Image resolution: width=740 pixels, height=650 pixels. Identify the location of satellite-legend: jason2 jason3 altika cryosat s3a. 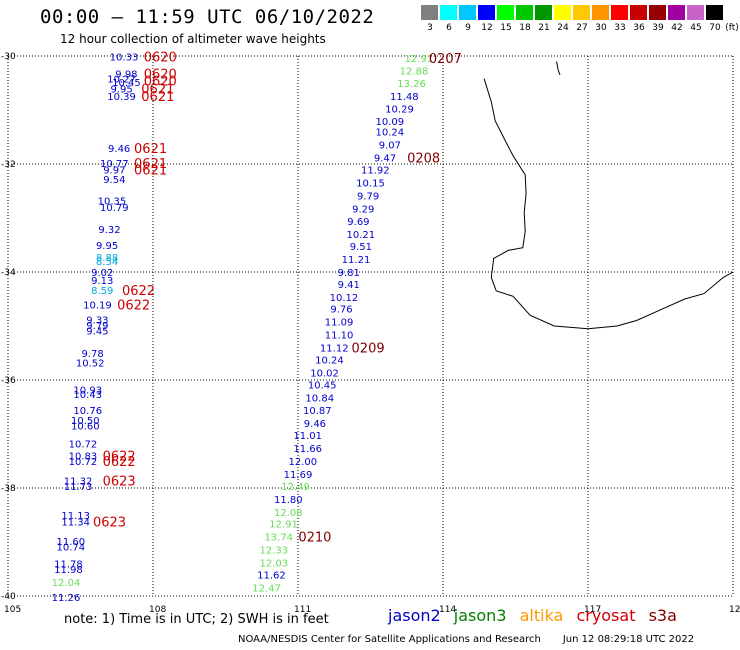
(536, 615).